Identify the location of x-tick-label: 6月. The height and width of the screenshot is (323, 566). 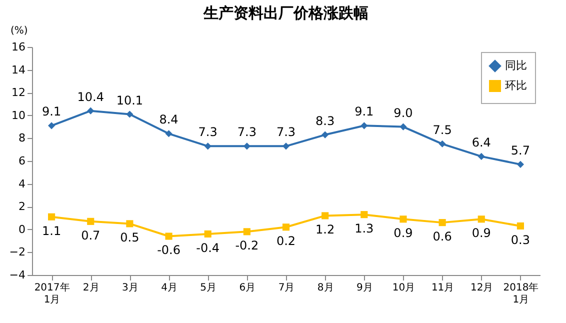
(247, 288).